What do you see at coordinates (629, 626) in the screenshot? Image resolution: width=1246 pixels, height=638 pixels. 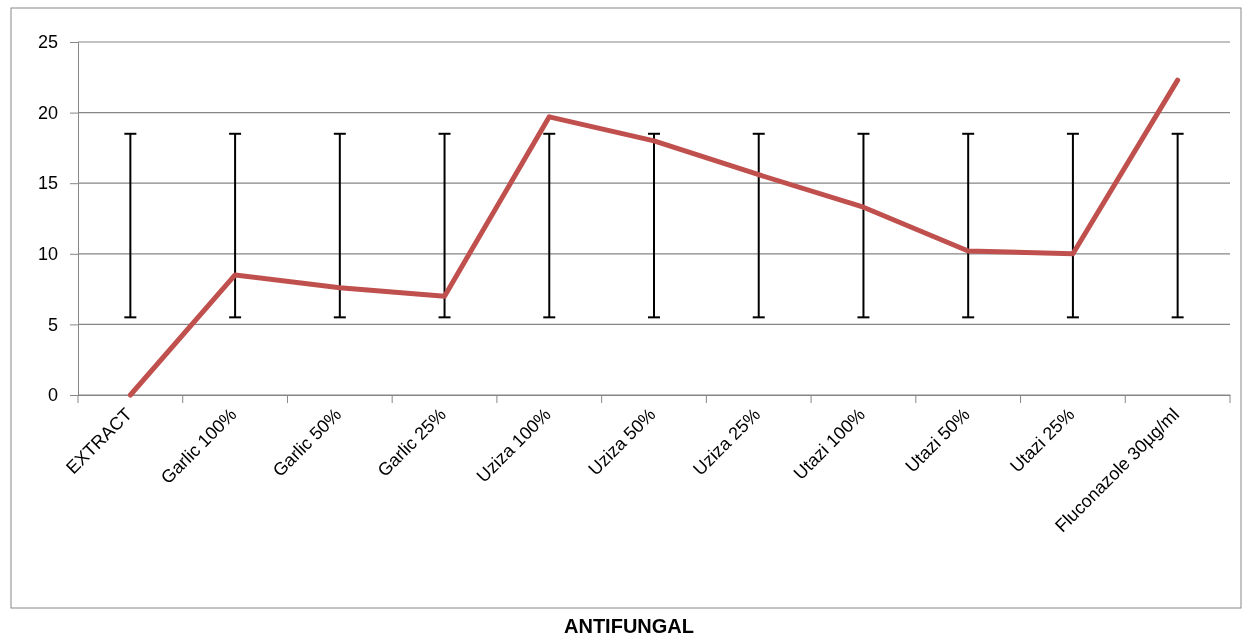 I see `x-axis-title: ANTIFUNGAL` at bounding box center [629, 626].